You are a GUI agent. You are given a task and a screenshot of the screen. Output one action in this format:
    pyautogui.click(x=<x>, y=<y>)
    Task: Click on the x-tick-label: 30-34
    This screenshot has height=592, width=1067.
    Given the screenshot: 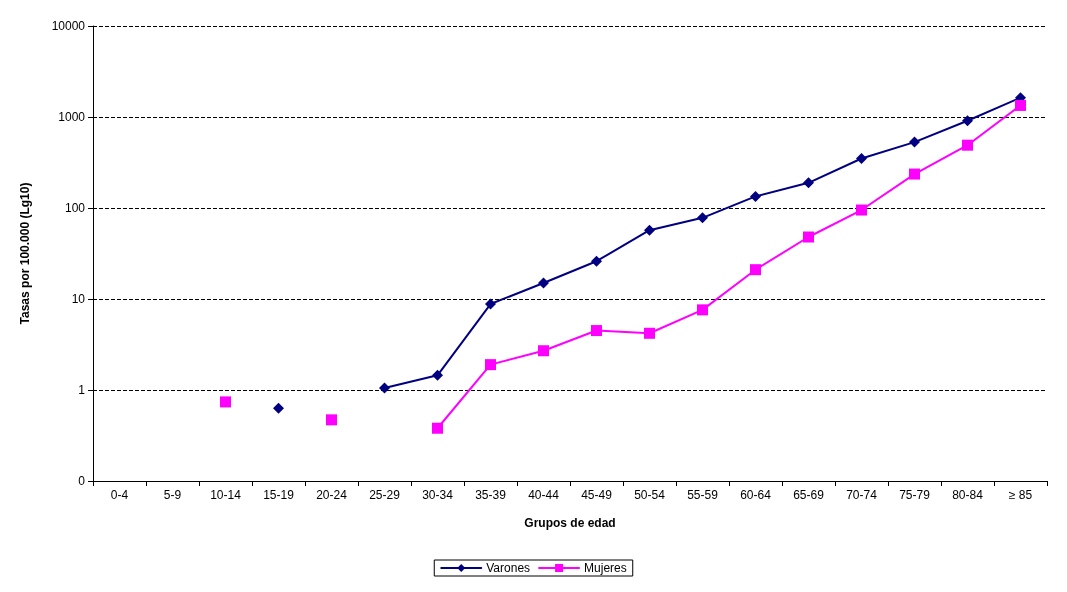 What is the action you would take?
    pyautogui.click(x=438, y=495)
    